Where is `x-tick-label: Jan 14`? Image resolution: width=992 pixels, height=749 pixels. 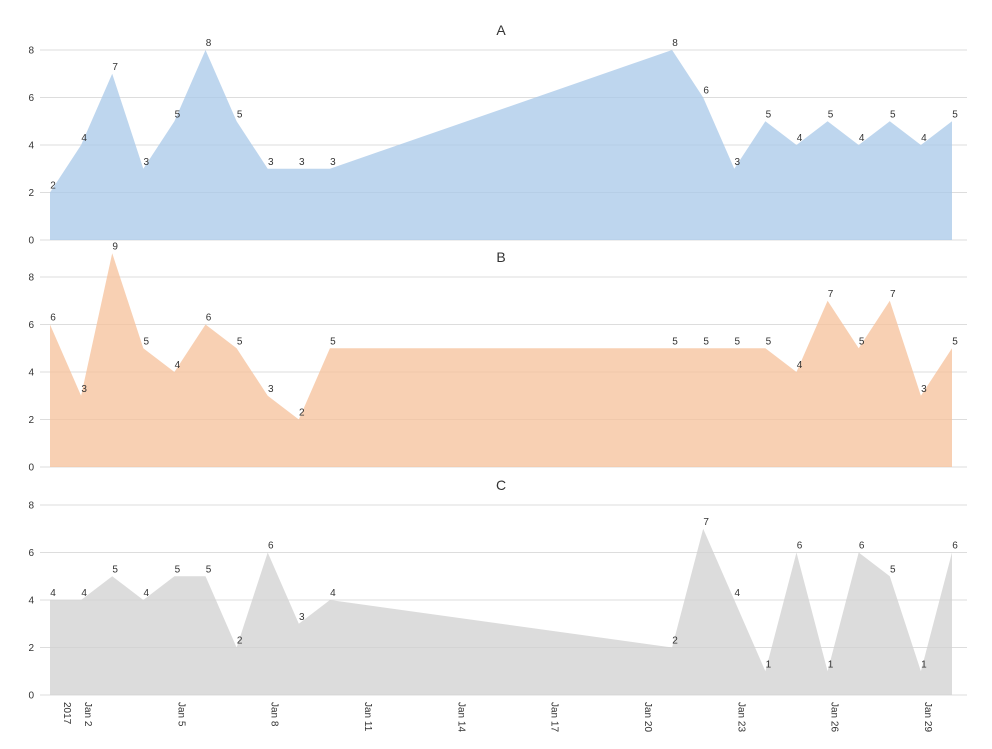
x-tick-label: Jan 14 is located at coordinates (460, 717).